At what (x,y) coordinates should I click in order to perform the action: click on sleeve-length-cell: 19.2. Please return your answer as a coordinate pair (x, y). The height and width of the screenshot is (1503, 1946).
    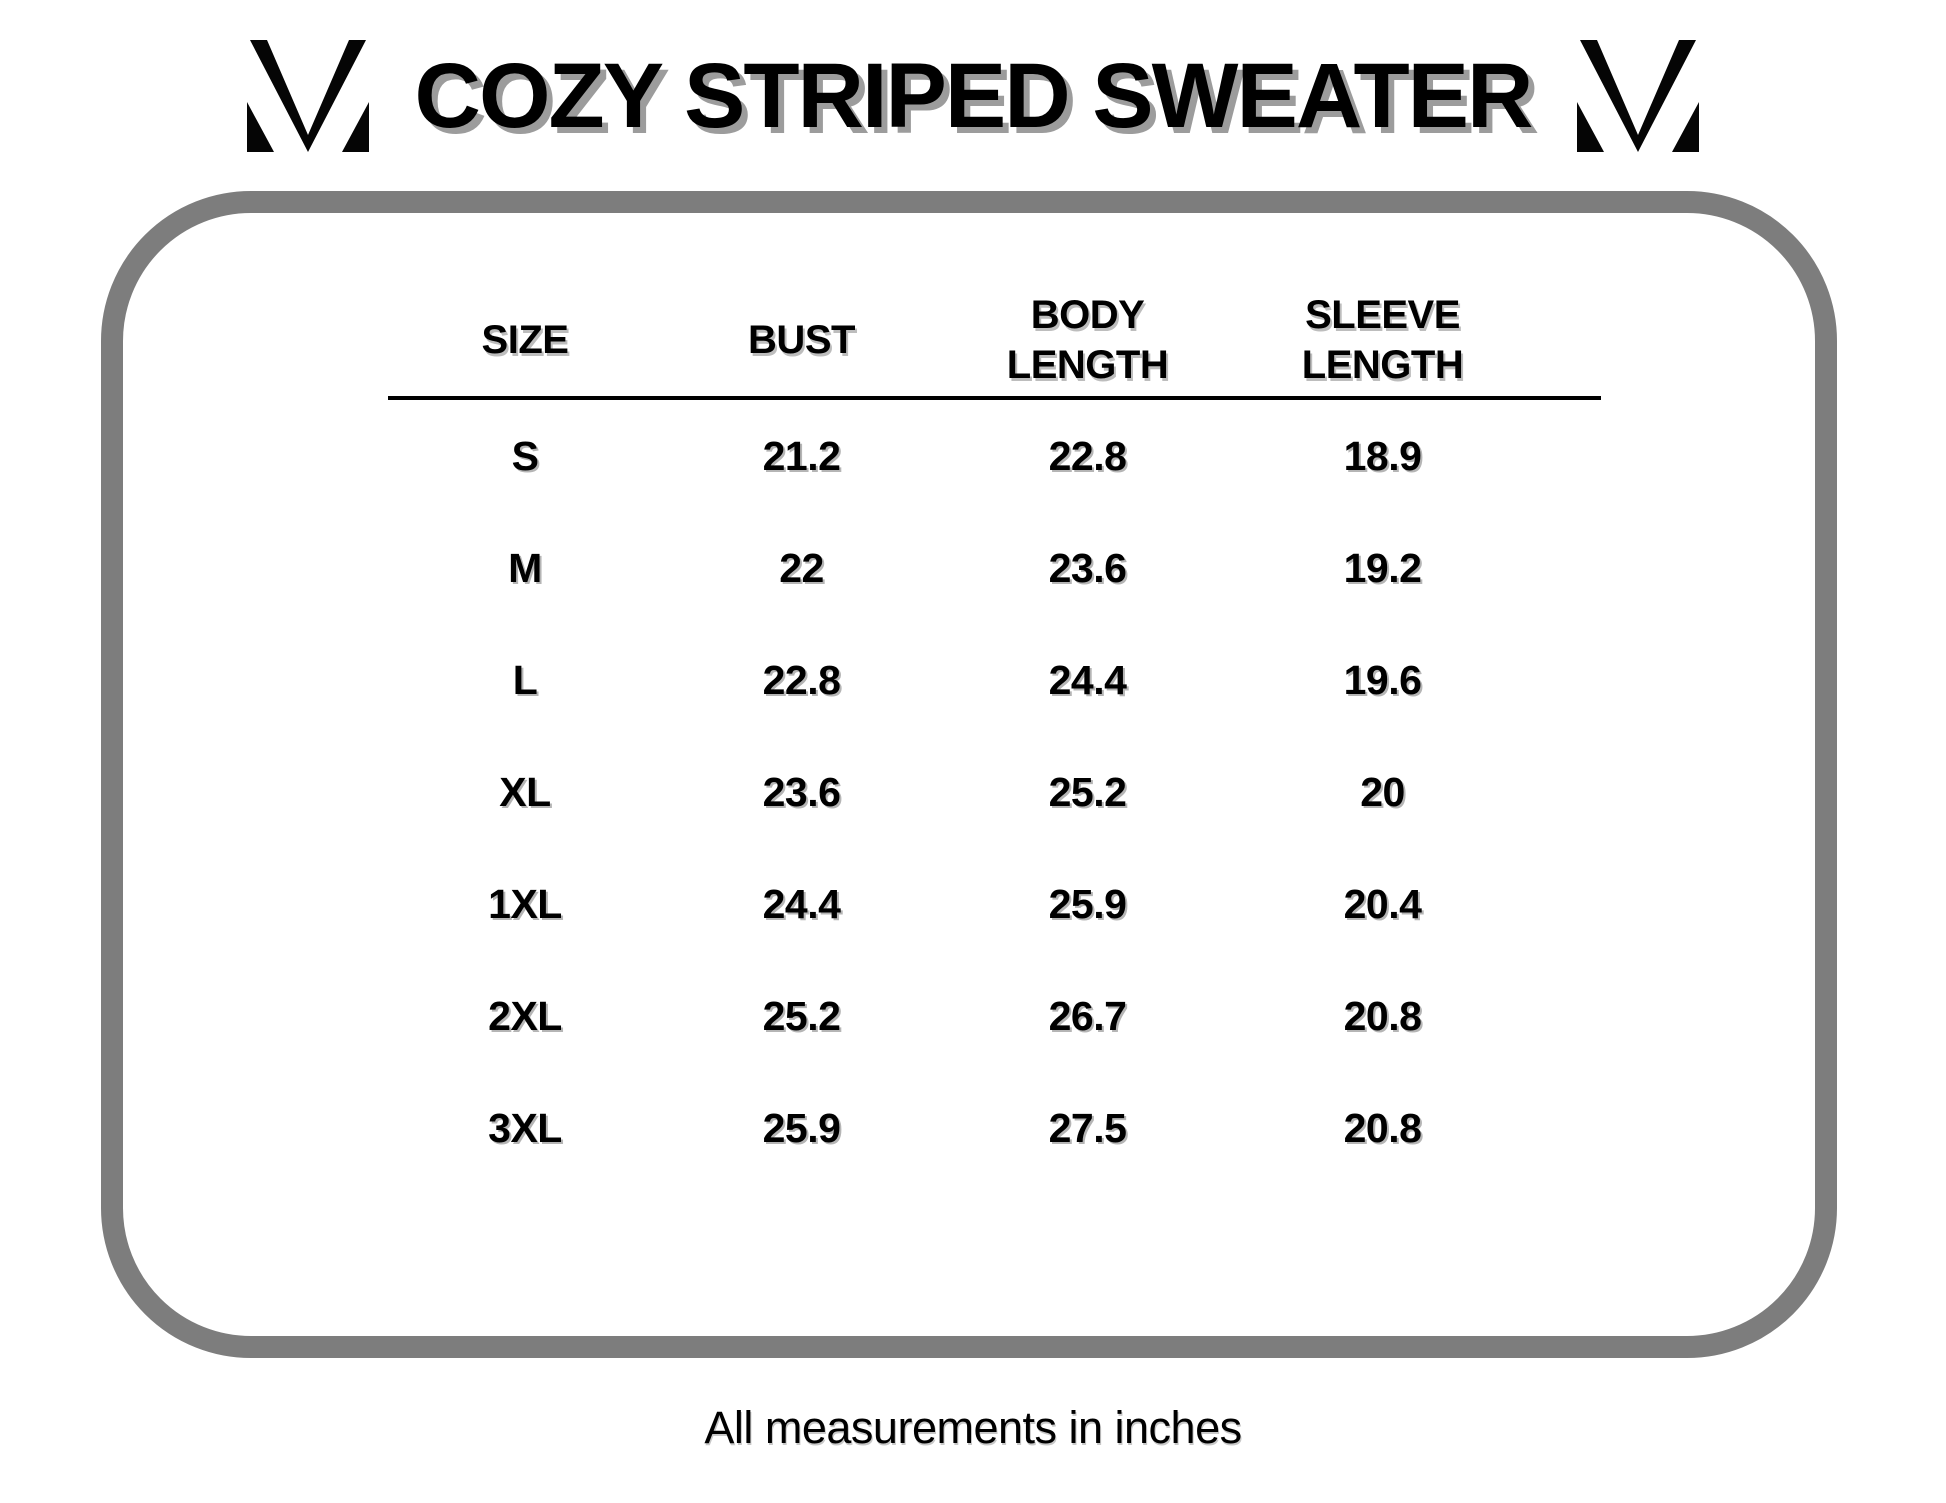
    Looking at the image, I should click on (1382, 567).